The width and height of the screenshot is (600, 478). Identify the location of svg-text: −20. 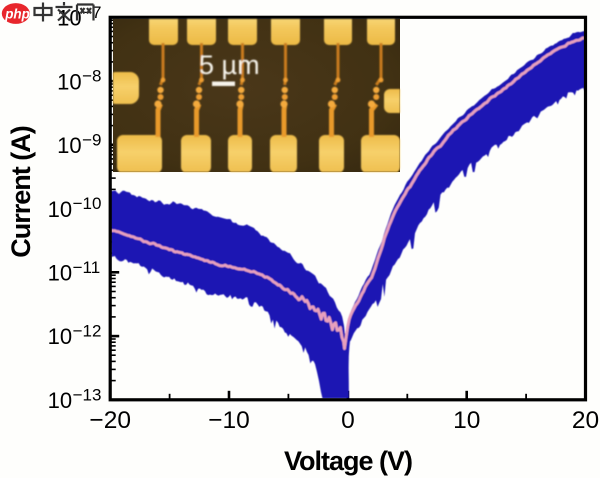
(110, 420).